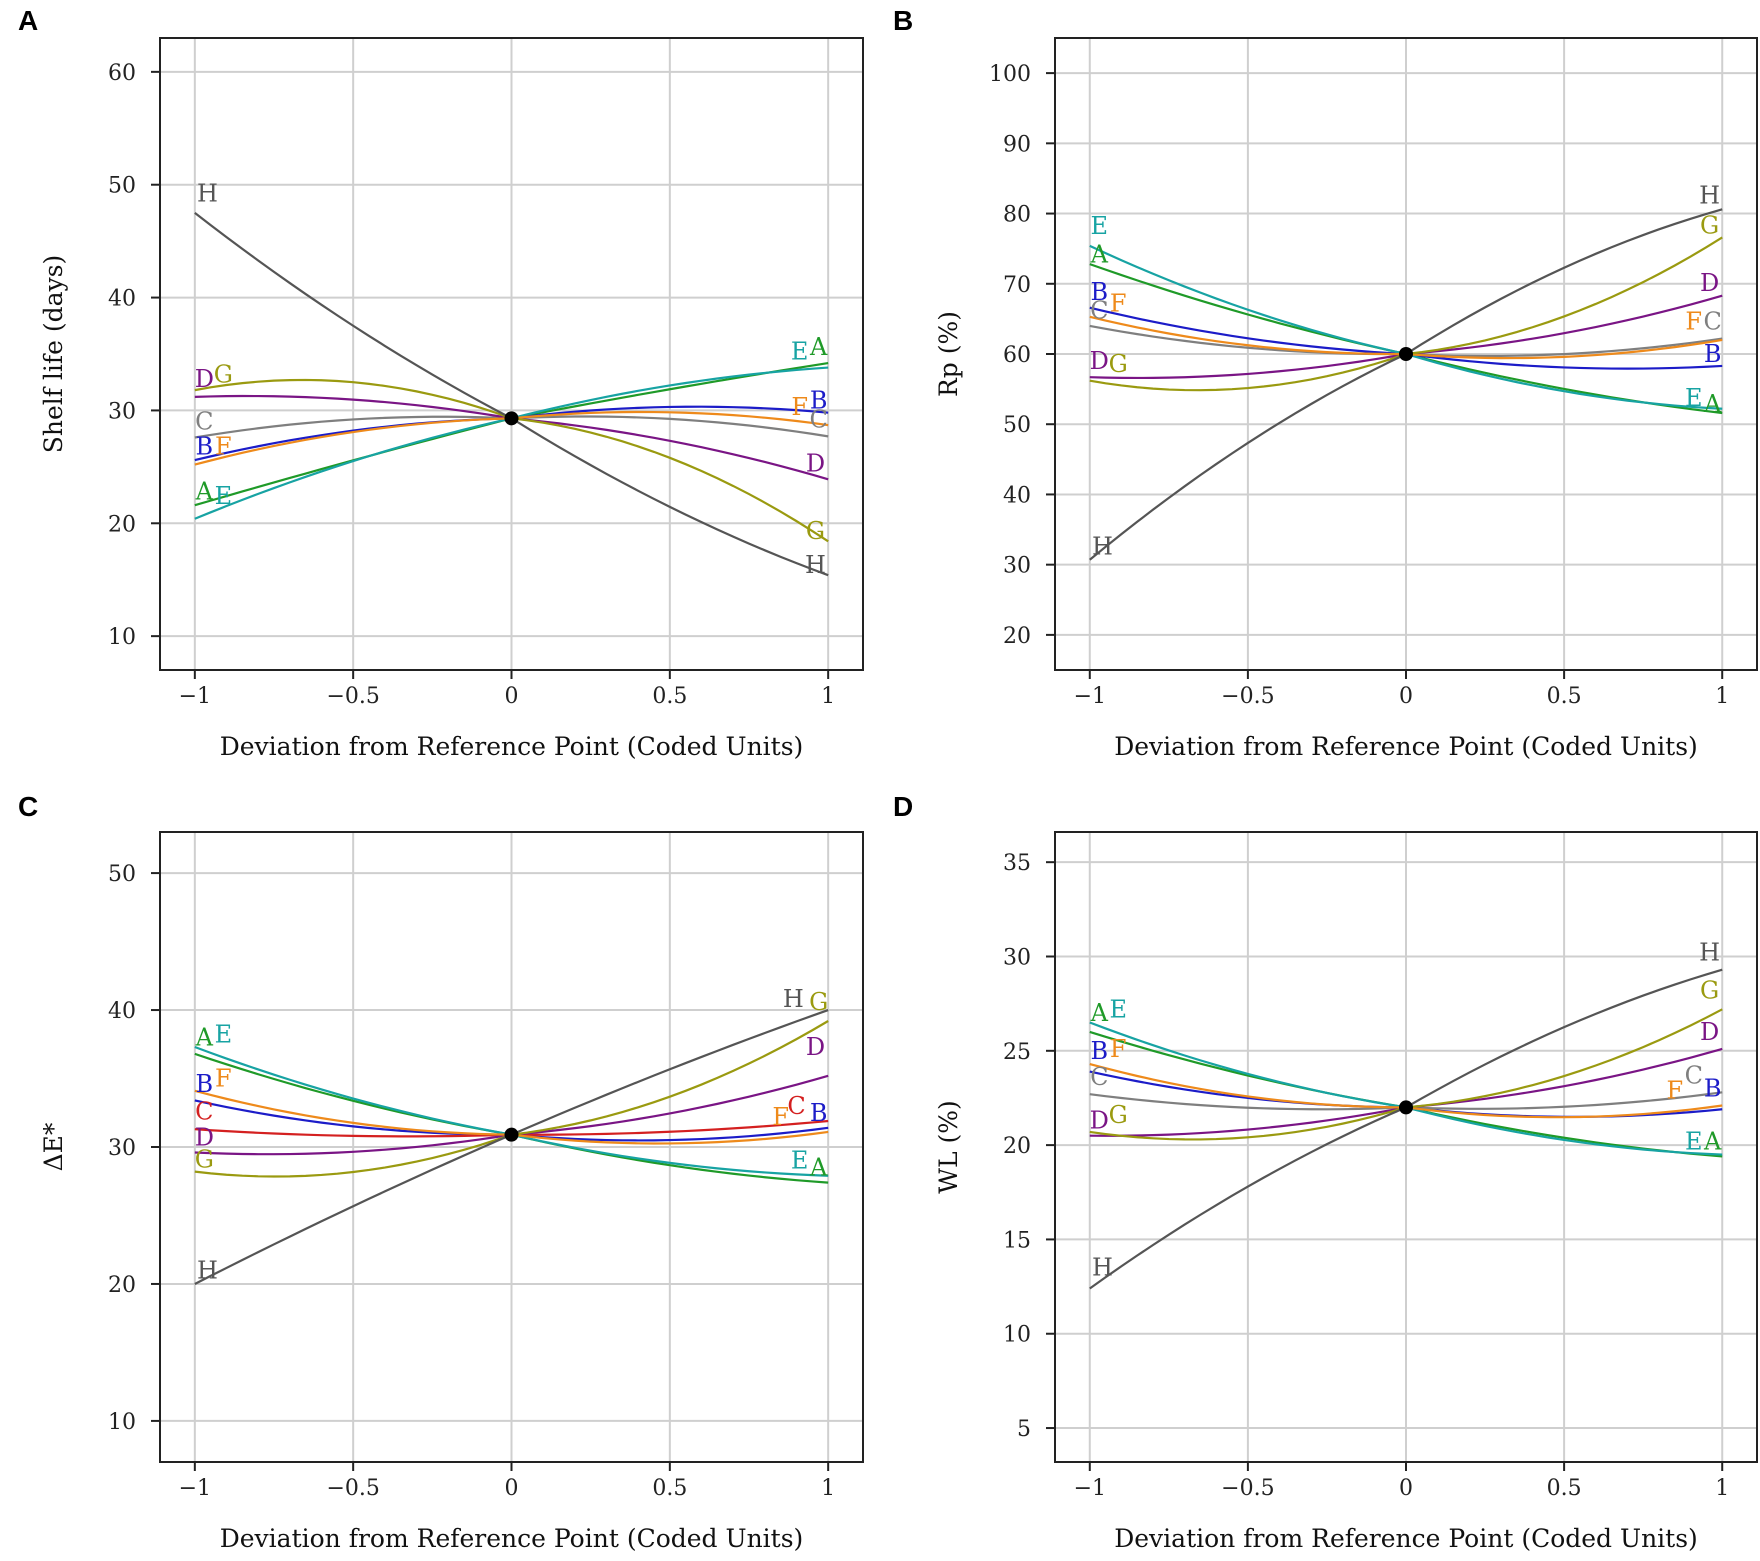 The width and height of the screenshot is (1760, 1561). Describe the element at coordinates (903, 20) in the screenshot. I see `panel-letter: B` at that location.